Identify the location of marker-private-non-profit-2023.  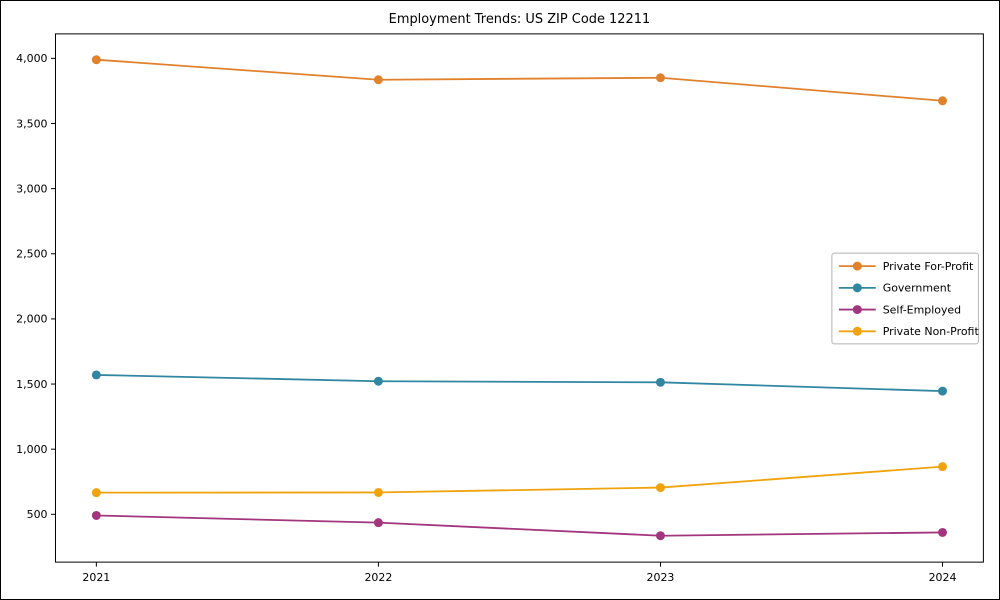
(660, 488).